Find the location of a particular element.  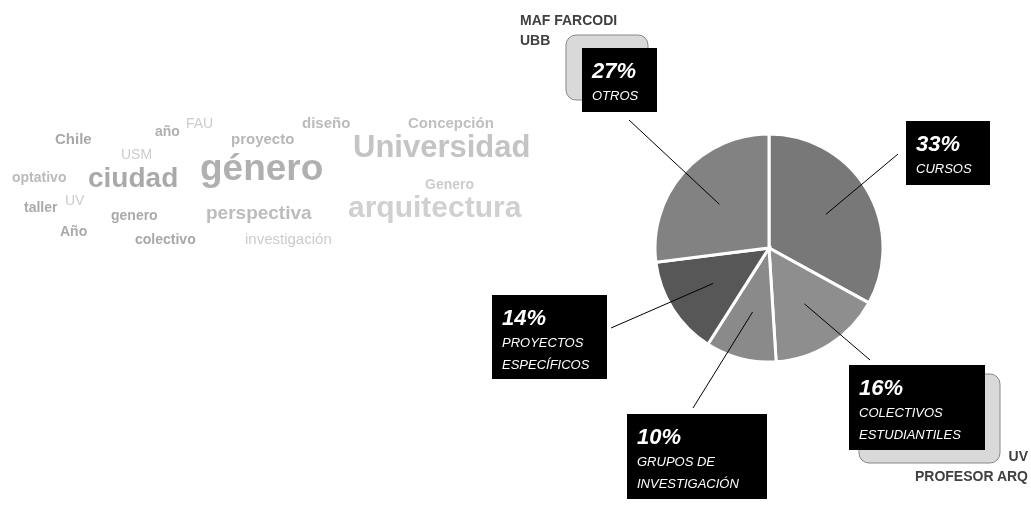

text: Chile is located at coordinates (73, 138).